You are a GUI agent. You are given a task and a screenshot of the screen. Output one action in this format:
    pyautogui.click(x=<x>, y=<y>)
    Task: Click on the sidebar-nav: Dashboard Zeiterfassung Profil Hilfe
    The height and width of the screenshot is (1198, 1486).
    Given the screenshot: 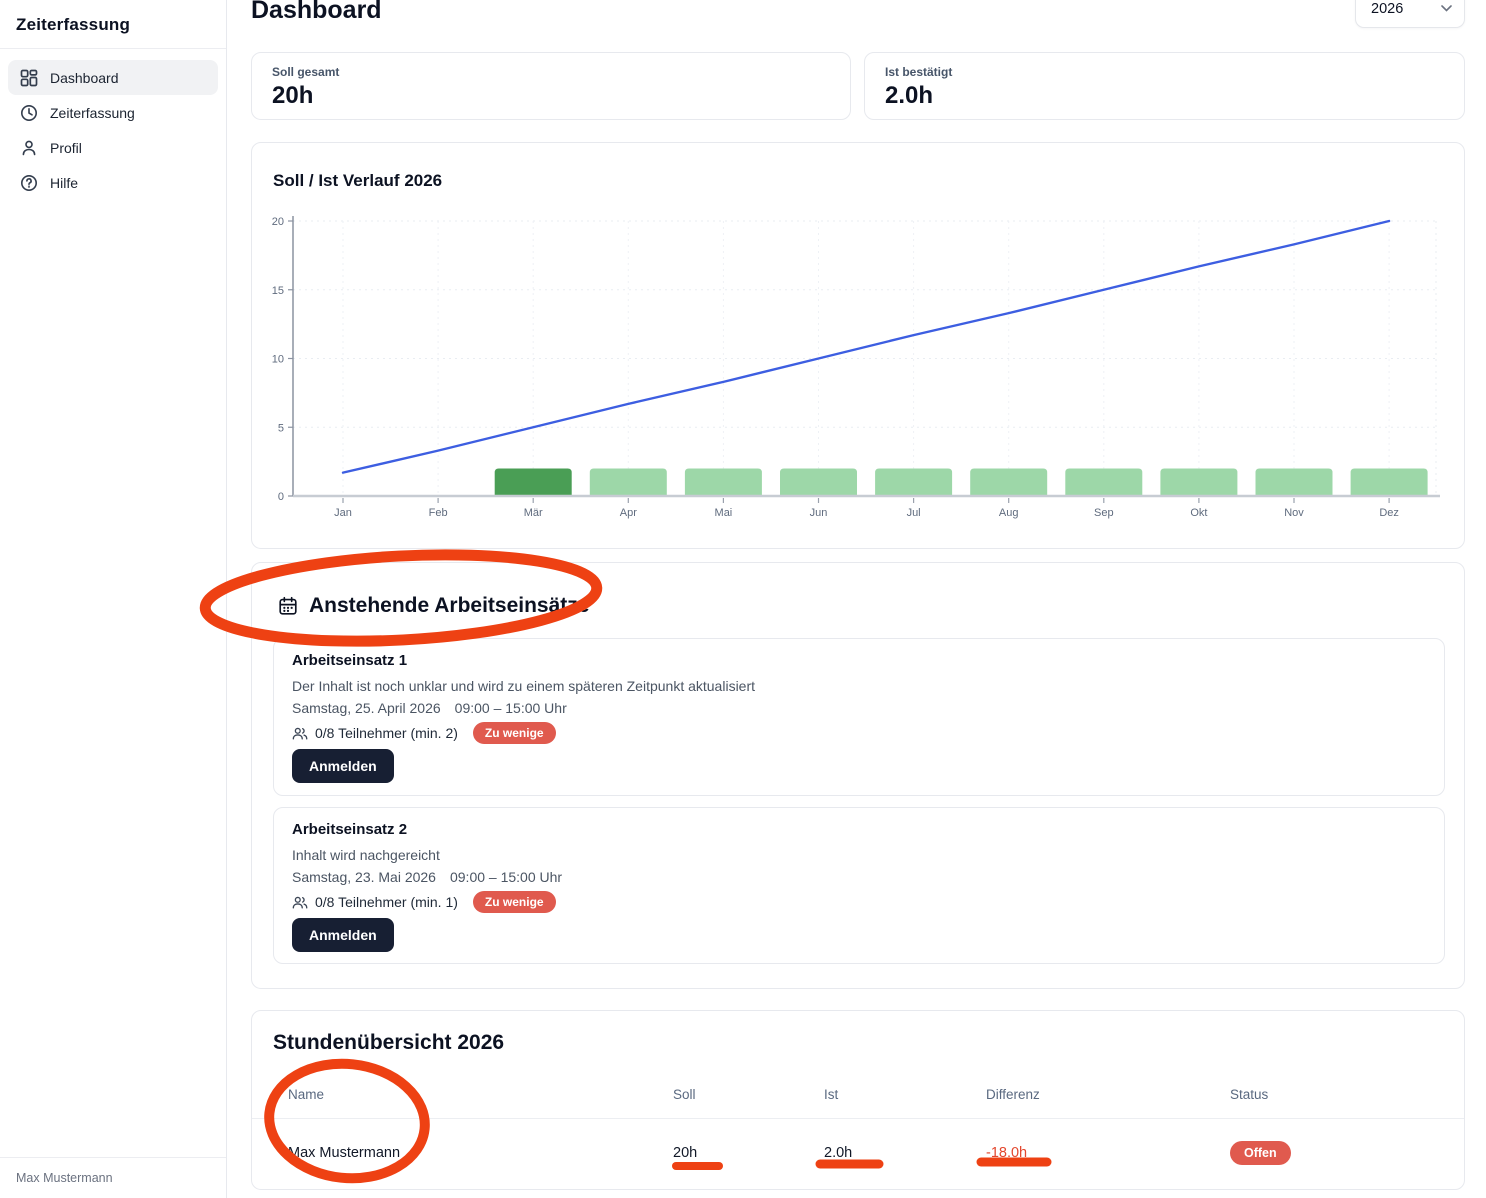 What is the action you would take?
    pyautogui.click(x=113, y=130)
    